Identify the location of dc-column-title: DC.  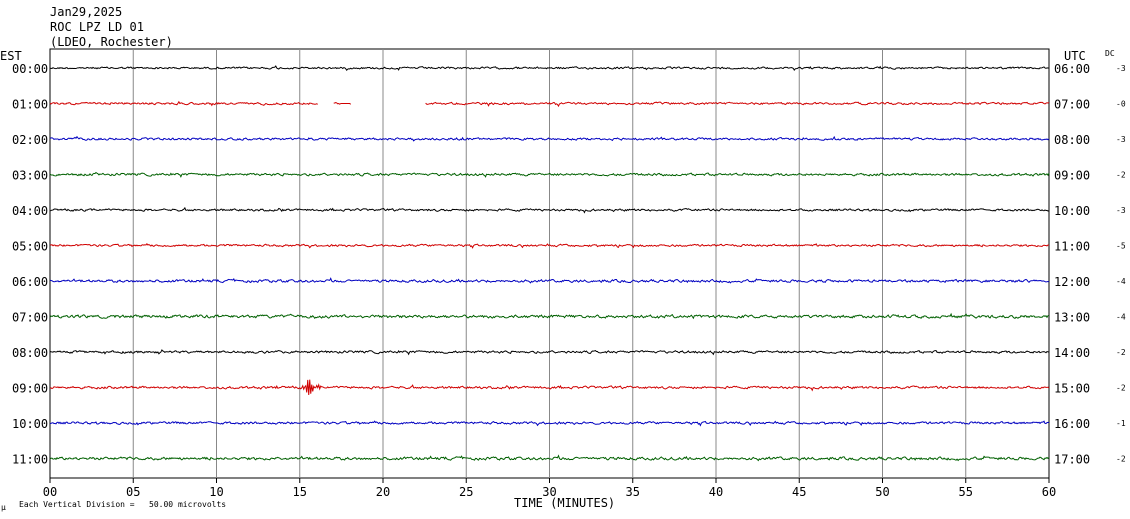
(1110, 53).